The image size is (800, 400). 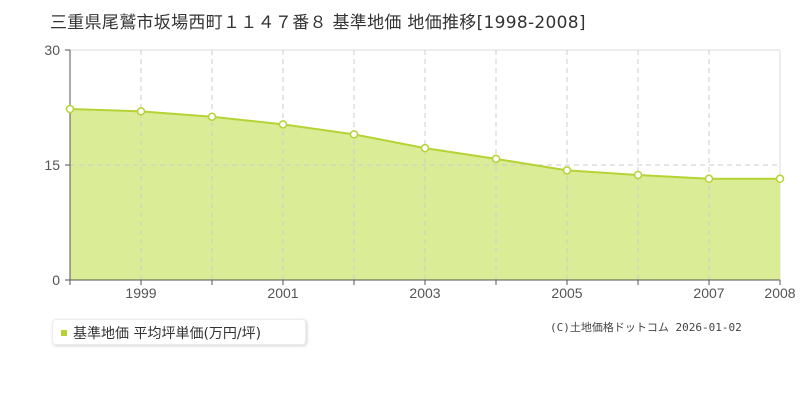 I want to click on chart-title: 三重県尾鷲市坂場西町１１４７番８ 基準地価 地価推移[1998-2008], so click(x=318, y=23).